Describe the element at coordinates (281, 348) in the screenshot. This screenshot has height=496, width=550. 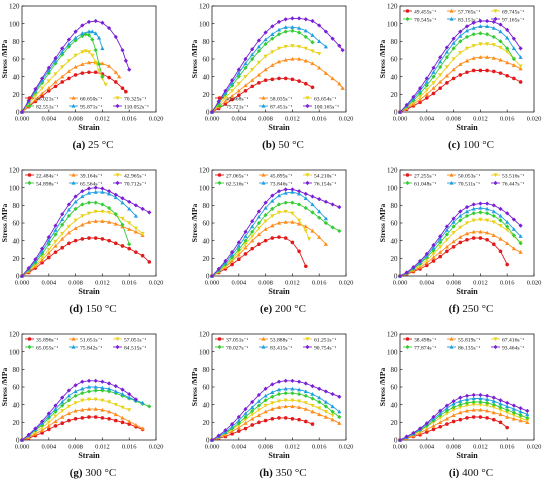
I see `legend-entry: 83.415s⁻¹` at that location.